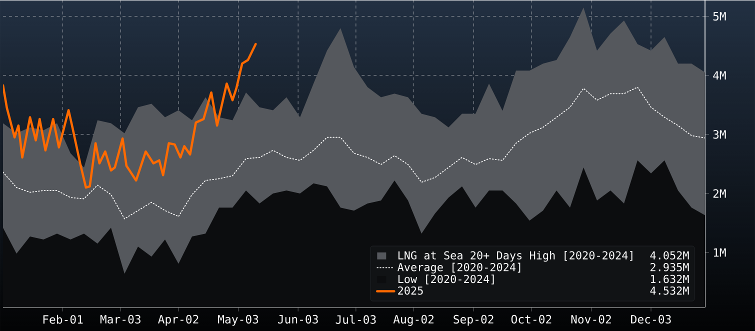  Describe the element at coordinates (130, 115) in the screenshot. I see `line-series` at that location.